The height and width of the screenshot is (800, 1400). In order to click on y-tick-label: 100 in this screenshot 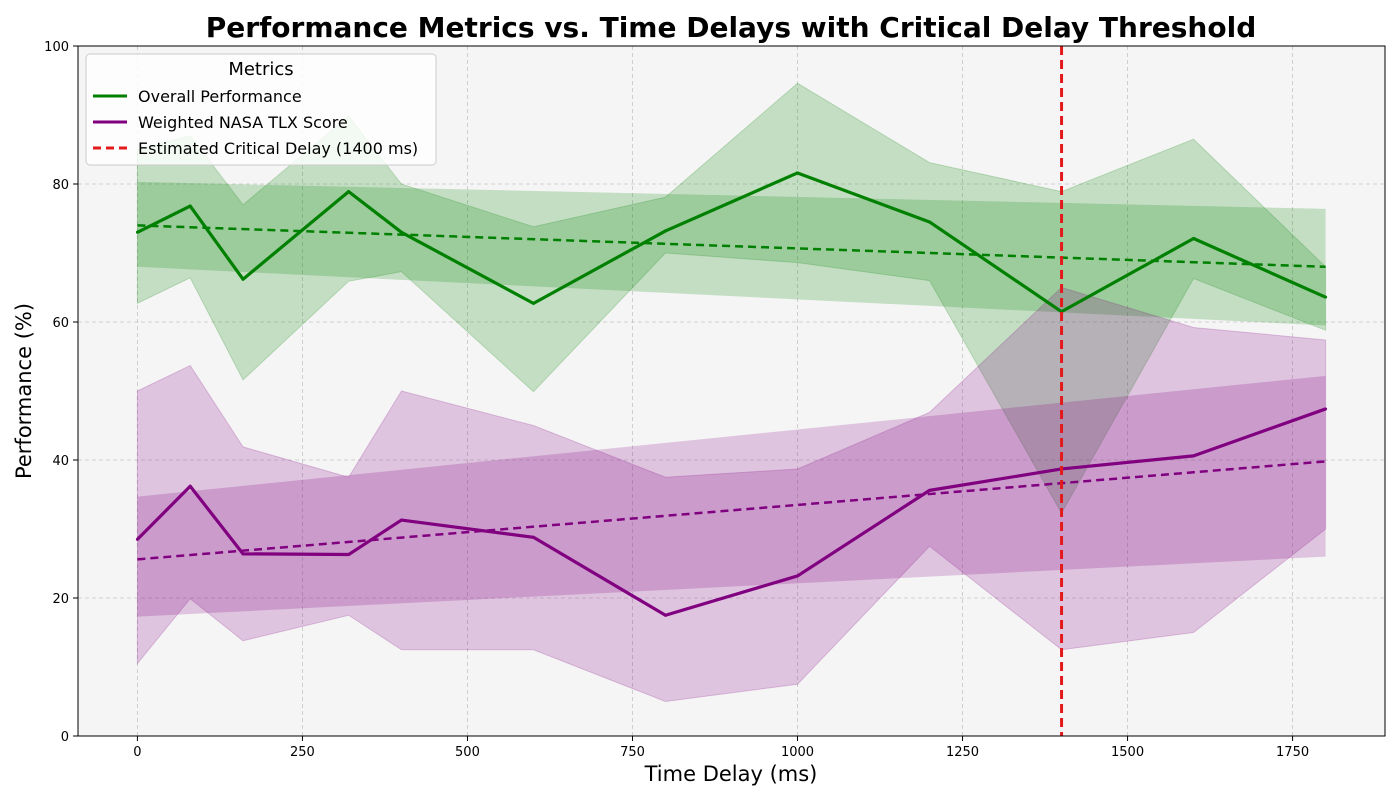, I will do `click(56, 47)`.